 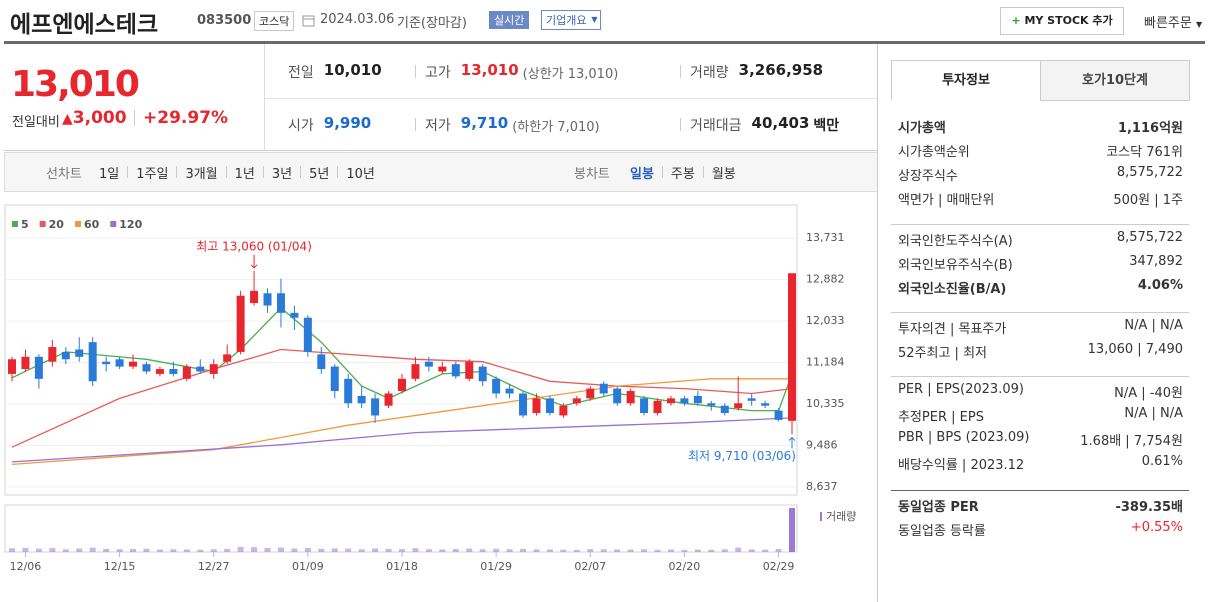 I want to click on ma-line, so click(x=402, y=398).